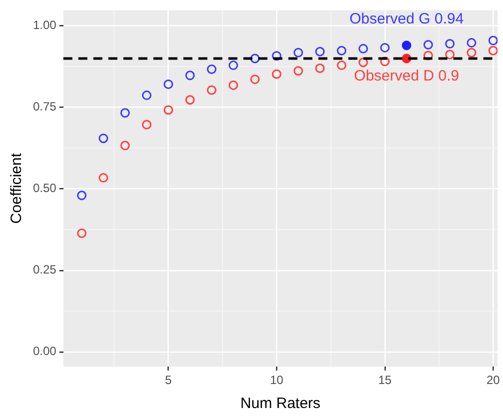 Image resolution: width=503 pixels, height=417 pixels. Describe the element at coordinates (493, 380) in the screenshot. I see `x-tick-label: 20` at that location.